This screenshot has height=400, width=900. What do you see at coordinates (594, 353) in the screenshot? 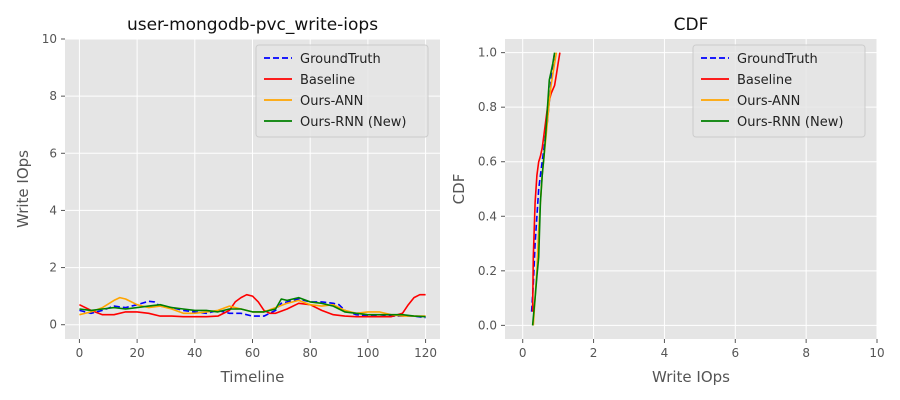
I see `x-tick-label: 2` at bounding box center [594, 353].